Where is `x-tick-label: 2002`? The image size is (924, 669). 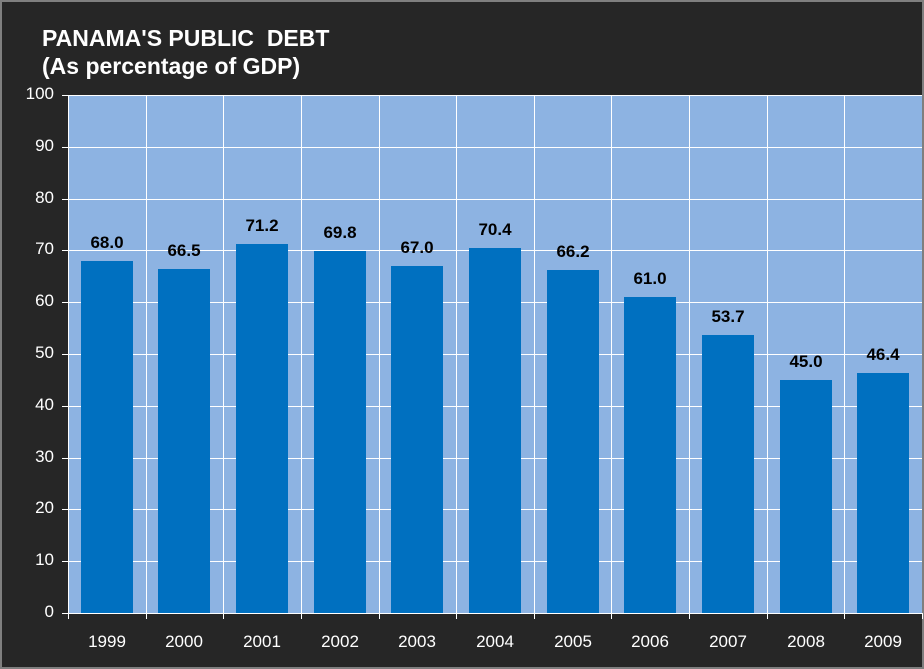
x-tick-label: 2002 is located at coordinates (340, 641).